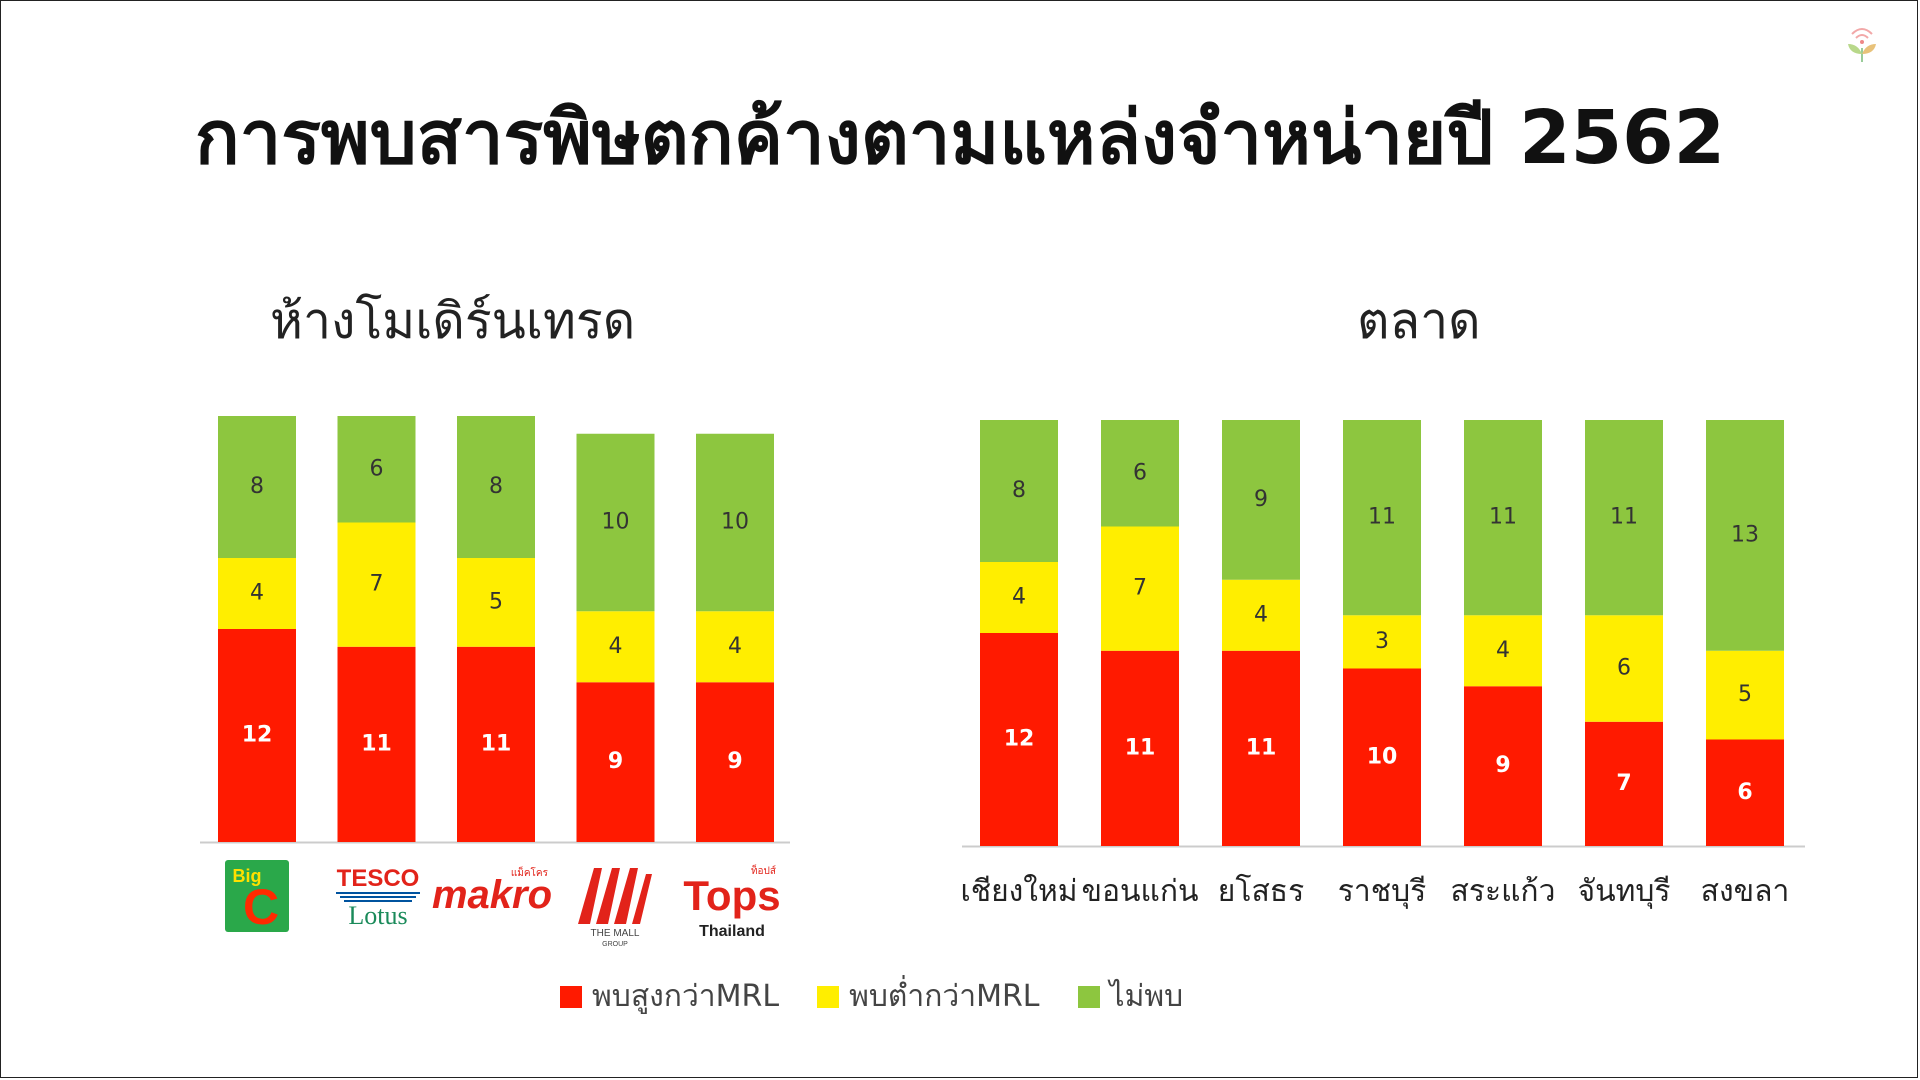 The width and height of the screenshot is (1920, 1080). What do you see at coordinates (378, 878) in the screenshot?
I see `tesco-logo-text-1: TESCO` at bounding box center [378, 878].